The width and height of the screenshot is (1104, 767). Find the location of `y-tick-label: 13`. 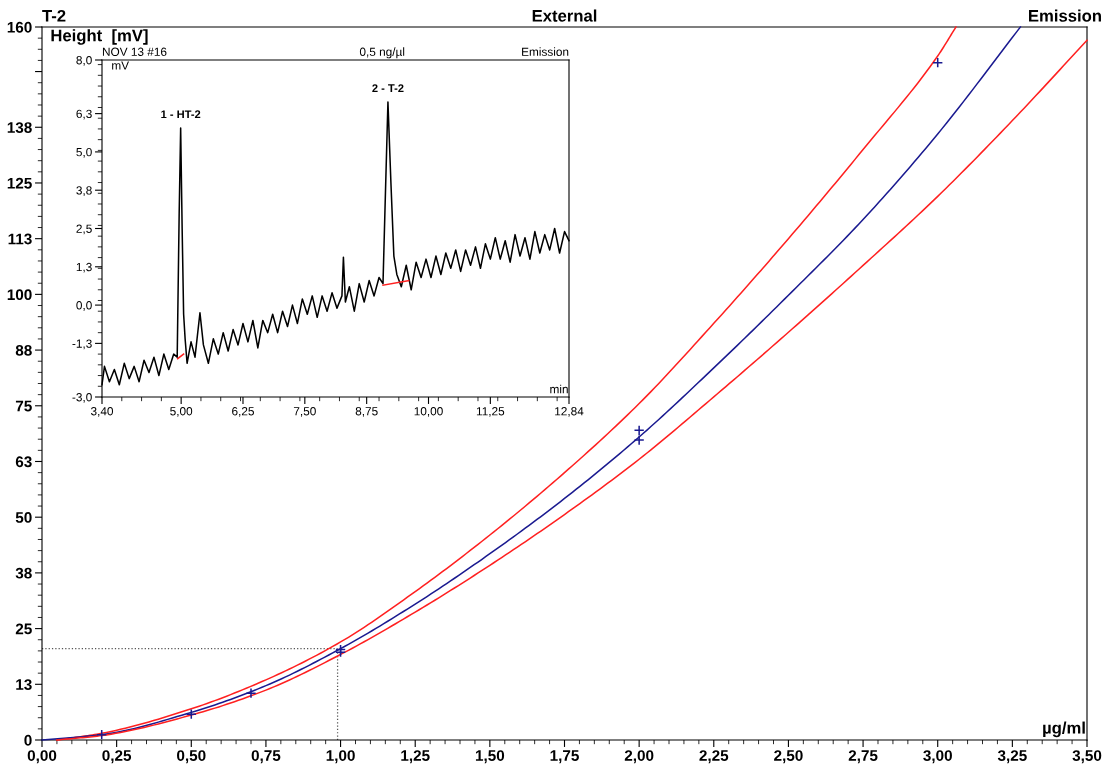

y-tick-label: 13 is located at coordinates (24, 684).